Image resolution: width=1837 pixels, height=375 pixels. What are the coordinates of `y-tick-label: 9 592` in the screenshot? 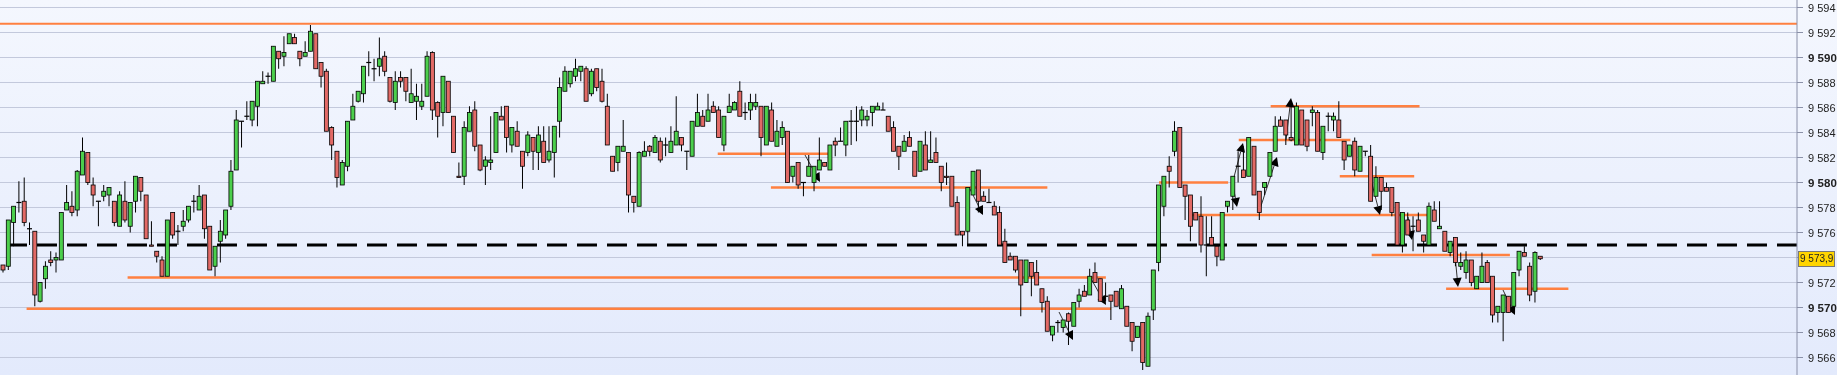 It's located at (1822, 32).